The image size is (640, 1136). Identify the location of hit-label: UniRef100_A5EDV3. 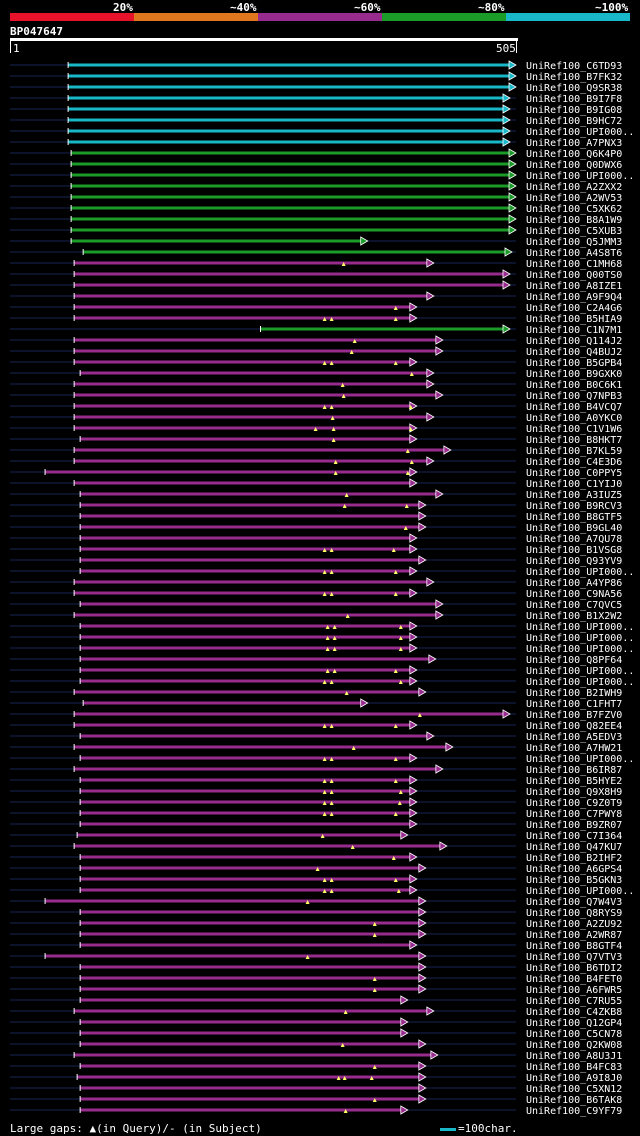
(574, 737).